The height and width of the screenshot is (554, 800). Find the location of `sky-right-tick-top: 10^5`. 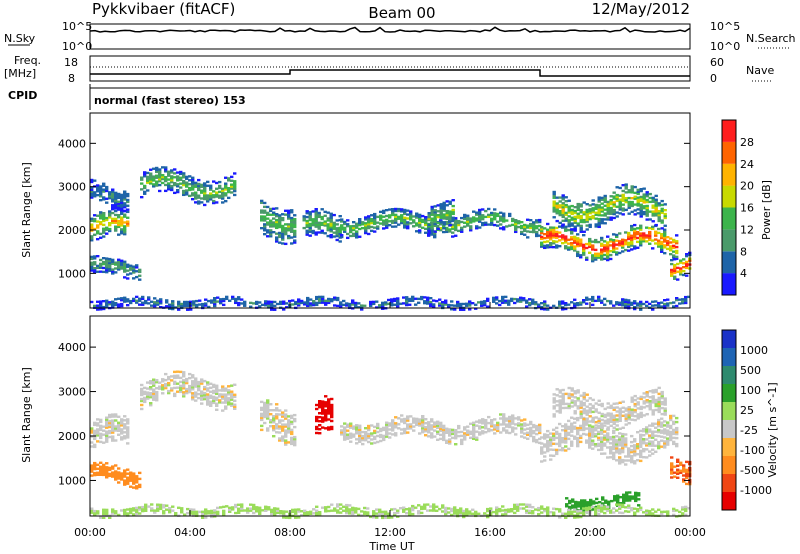

sky-right-tick-top: 10^5 is located at coordinates (725, 26).